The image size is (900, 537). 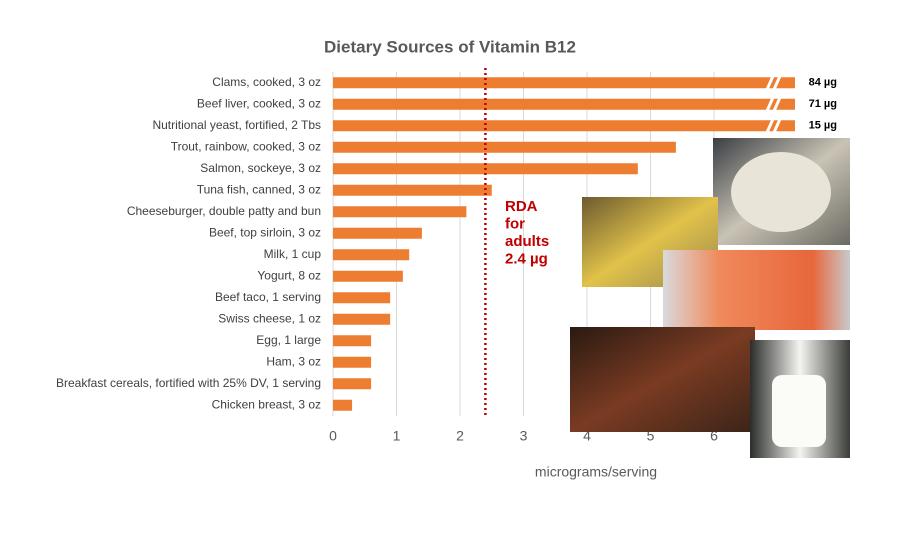 I want to click on value-label: 71 µg, so click(x=823, y=104).